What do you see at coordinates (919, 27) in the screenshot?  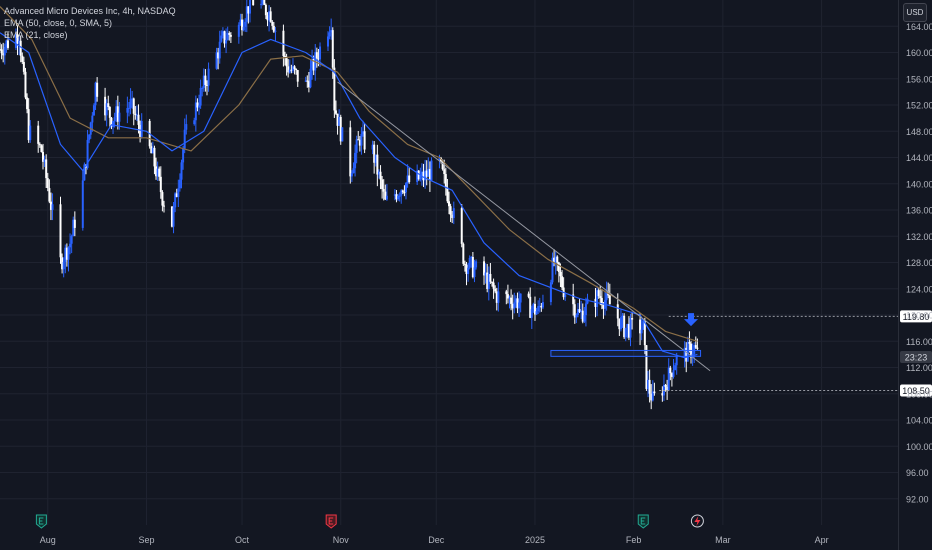 I see `price-tick-label: 164.00` at bounding box center [919, 27].